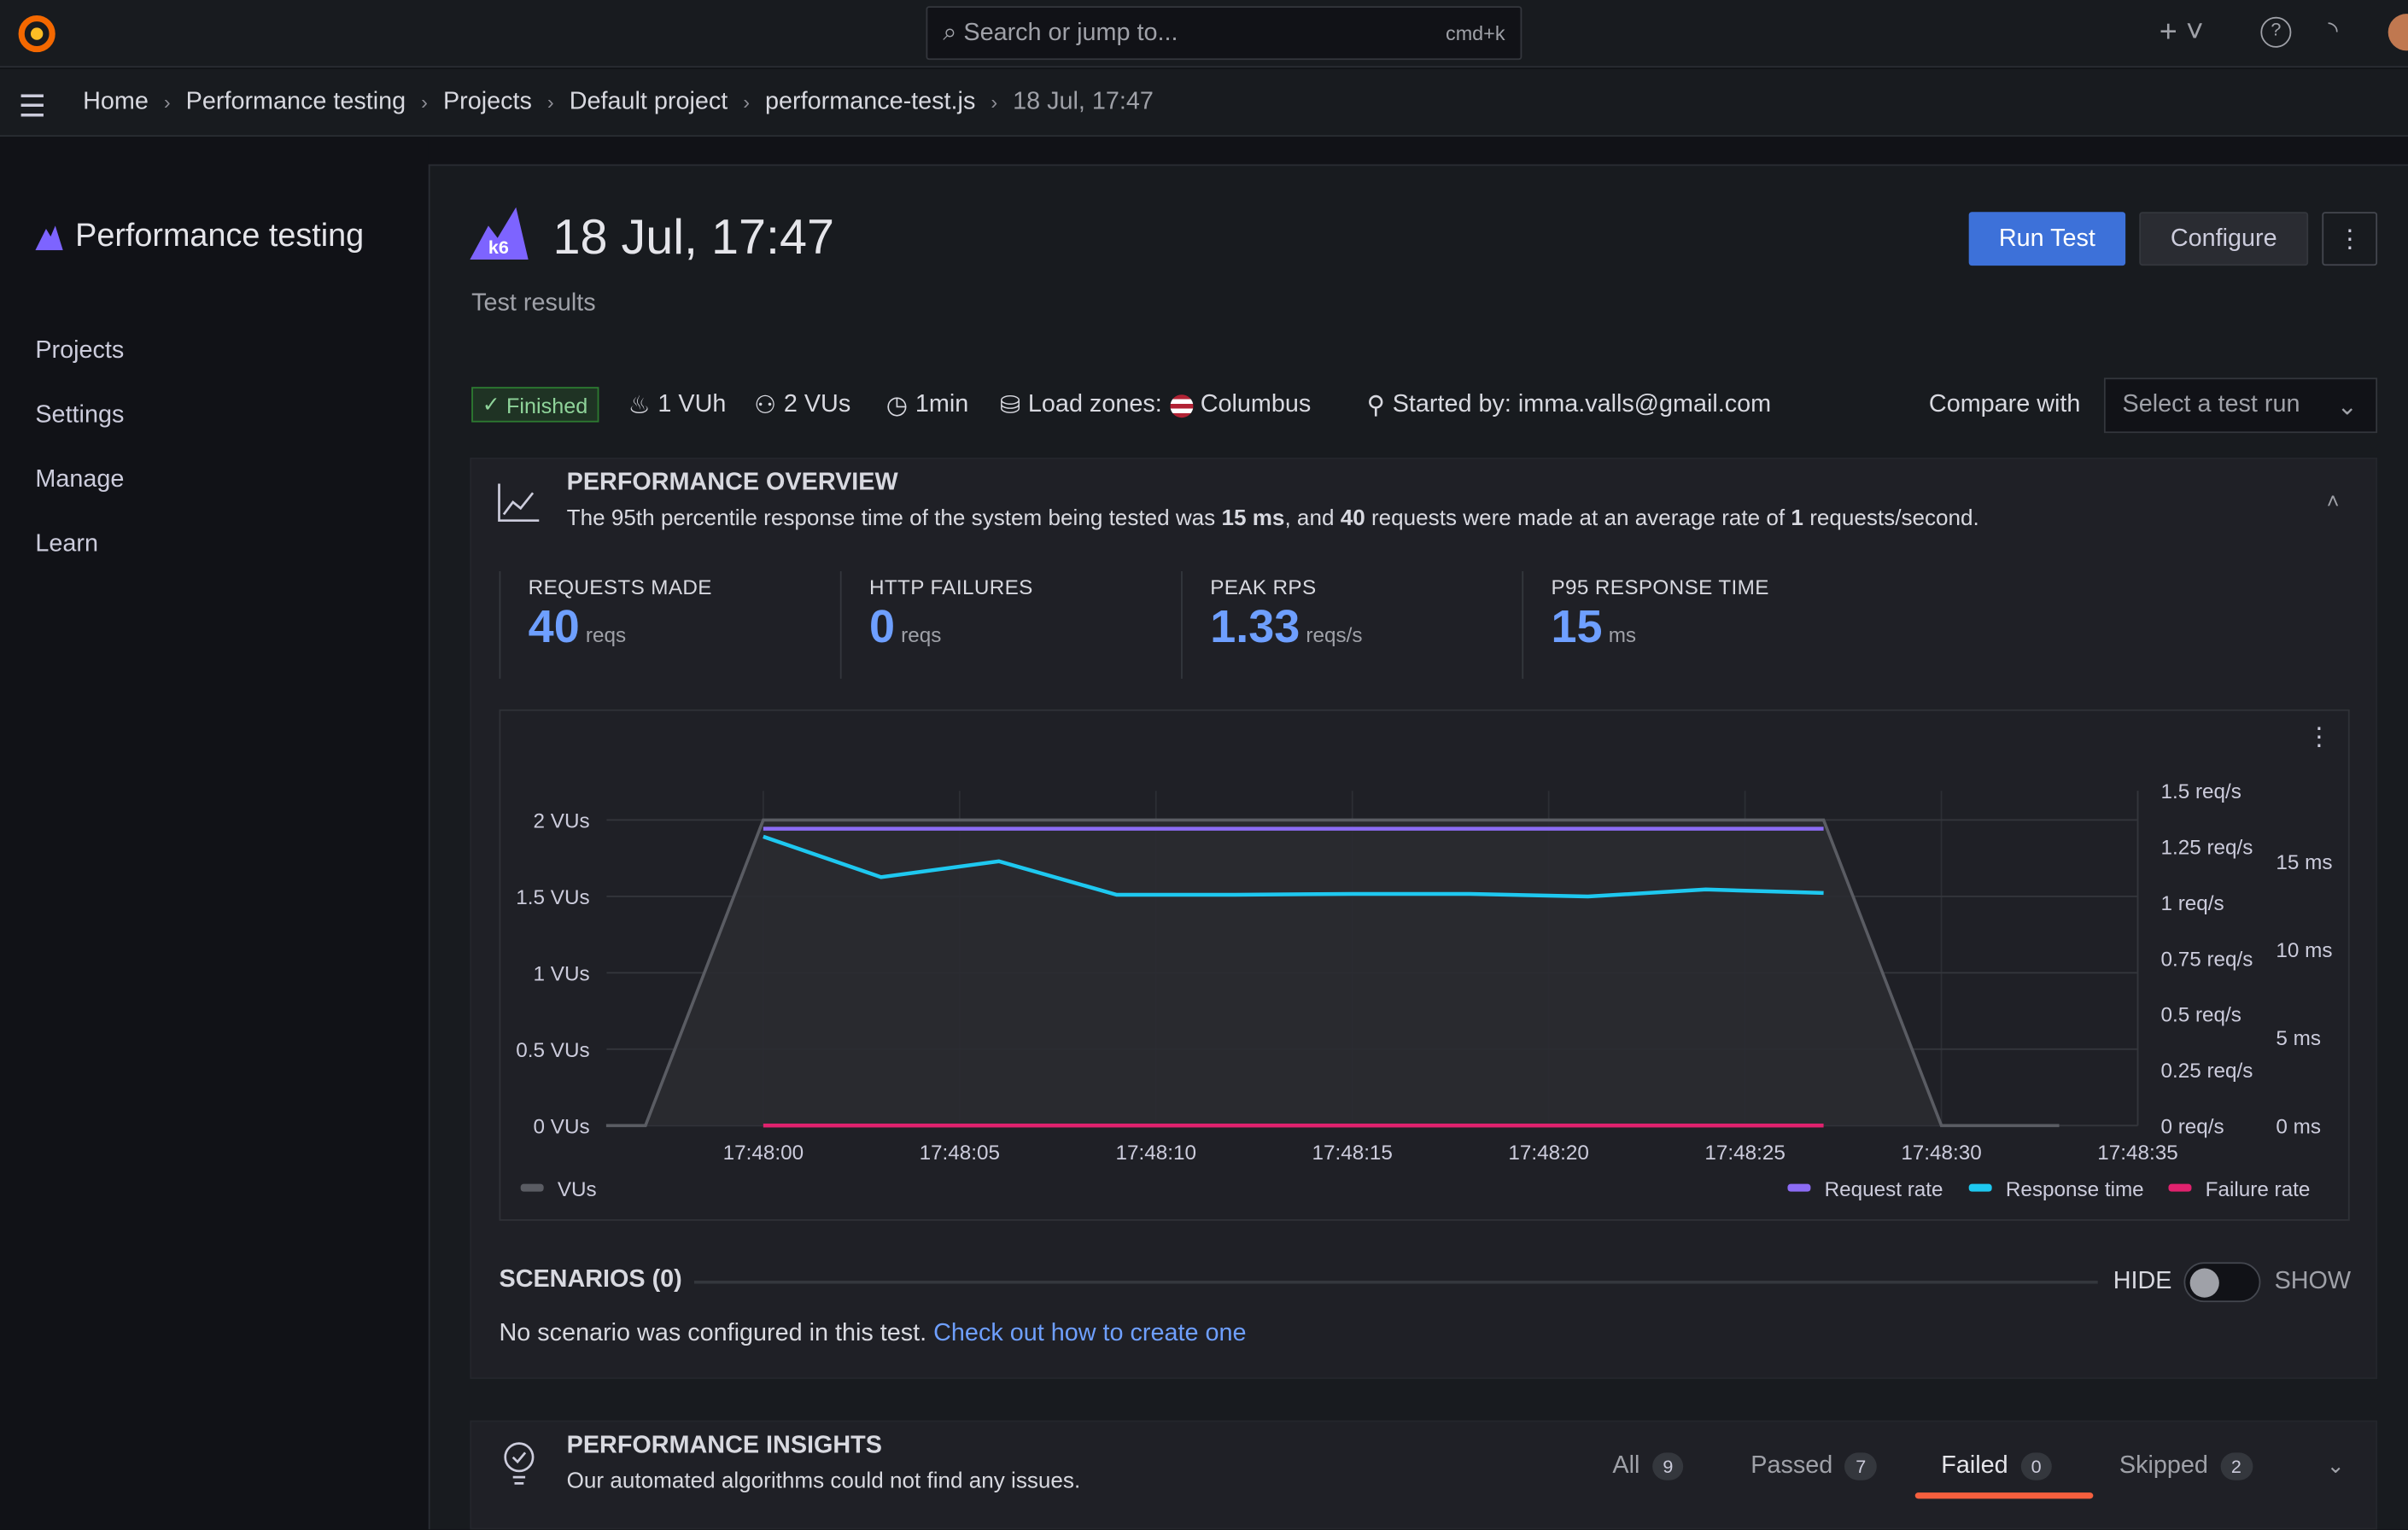 The height and width of the screenshot is (1530, 2408). What do you see at coordinates (1009, 406) in the screenshot?
I see `database-icon: ⛁` at bounding box center [1009, 406].